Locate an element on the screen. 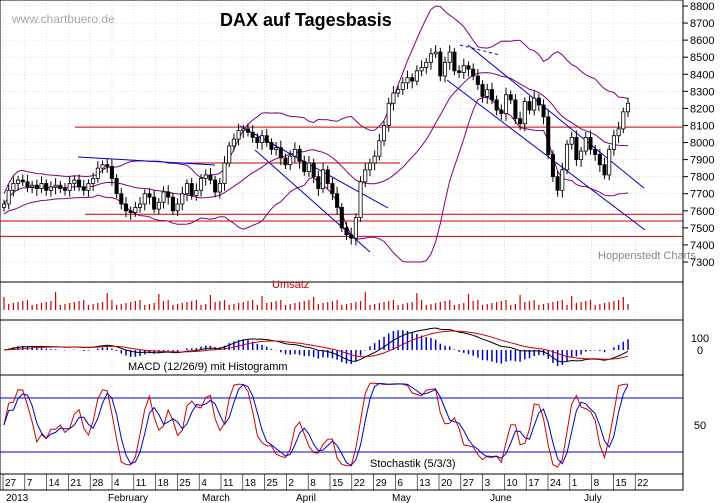 The width and height of the screenshot is (723, 503). day-tick-label: 20 is located at coordinates (447, 483).